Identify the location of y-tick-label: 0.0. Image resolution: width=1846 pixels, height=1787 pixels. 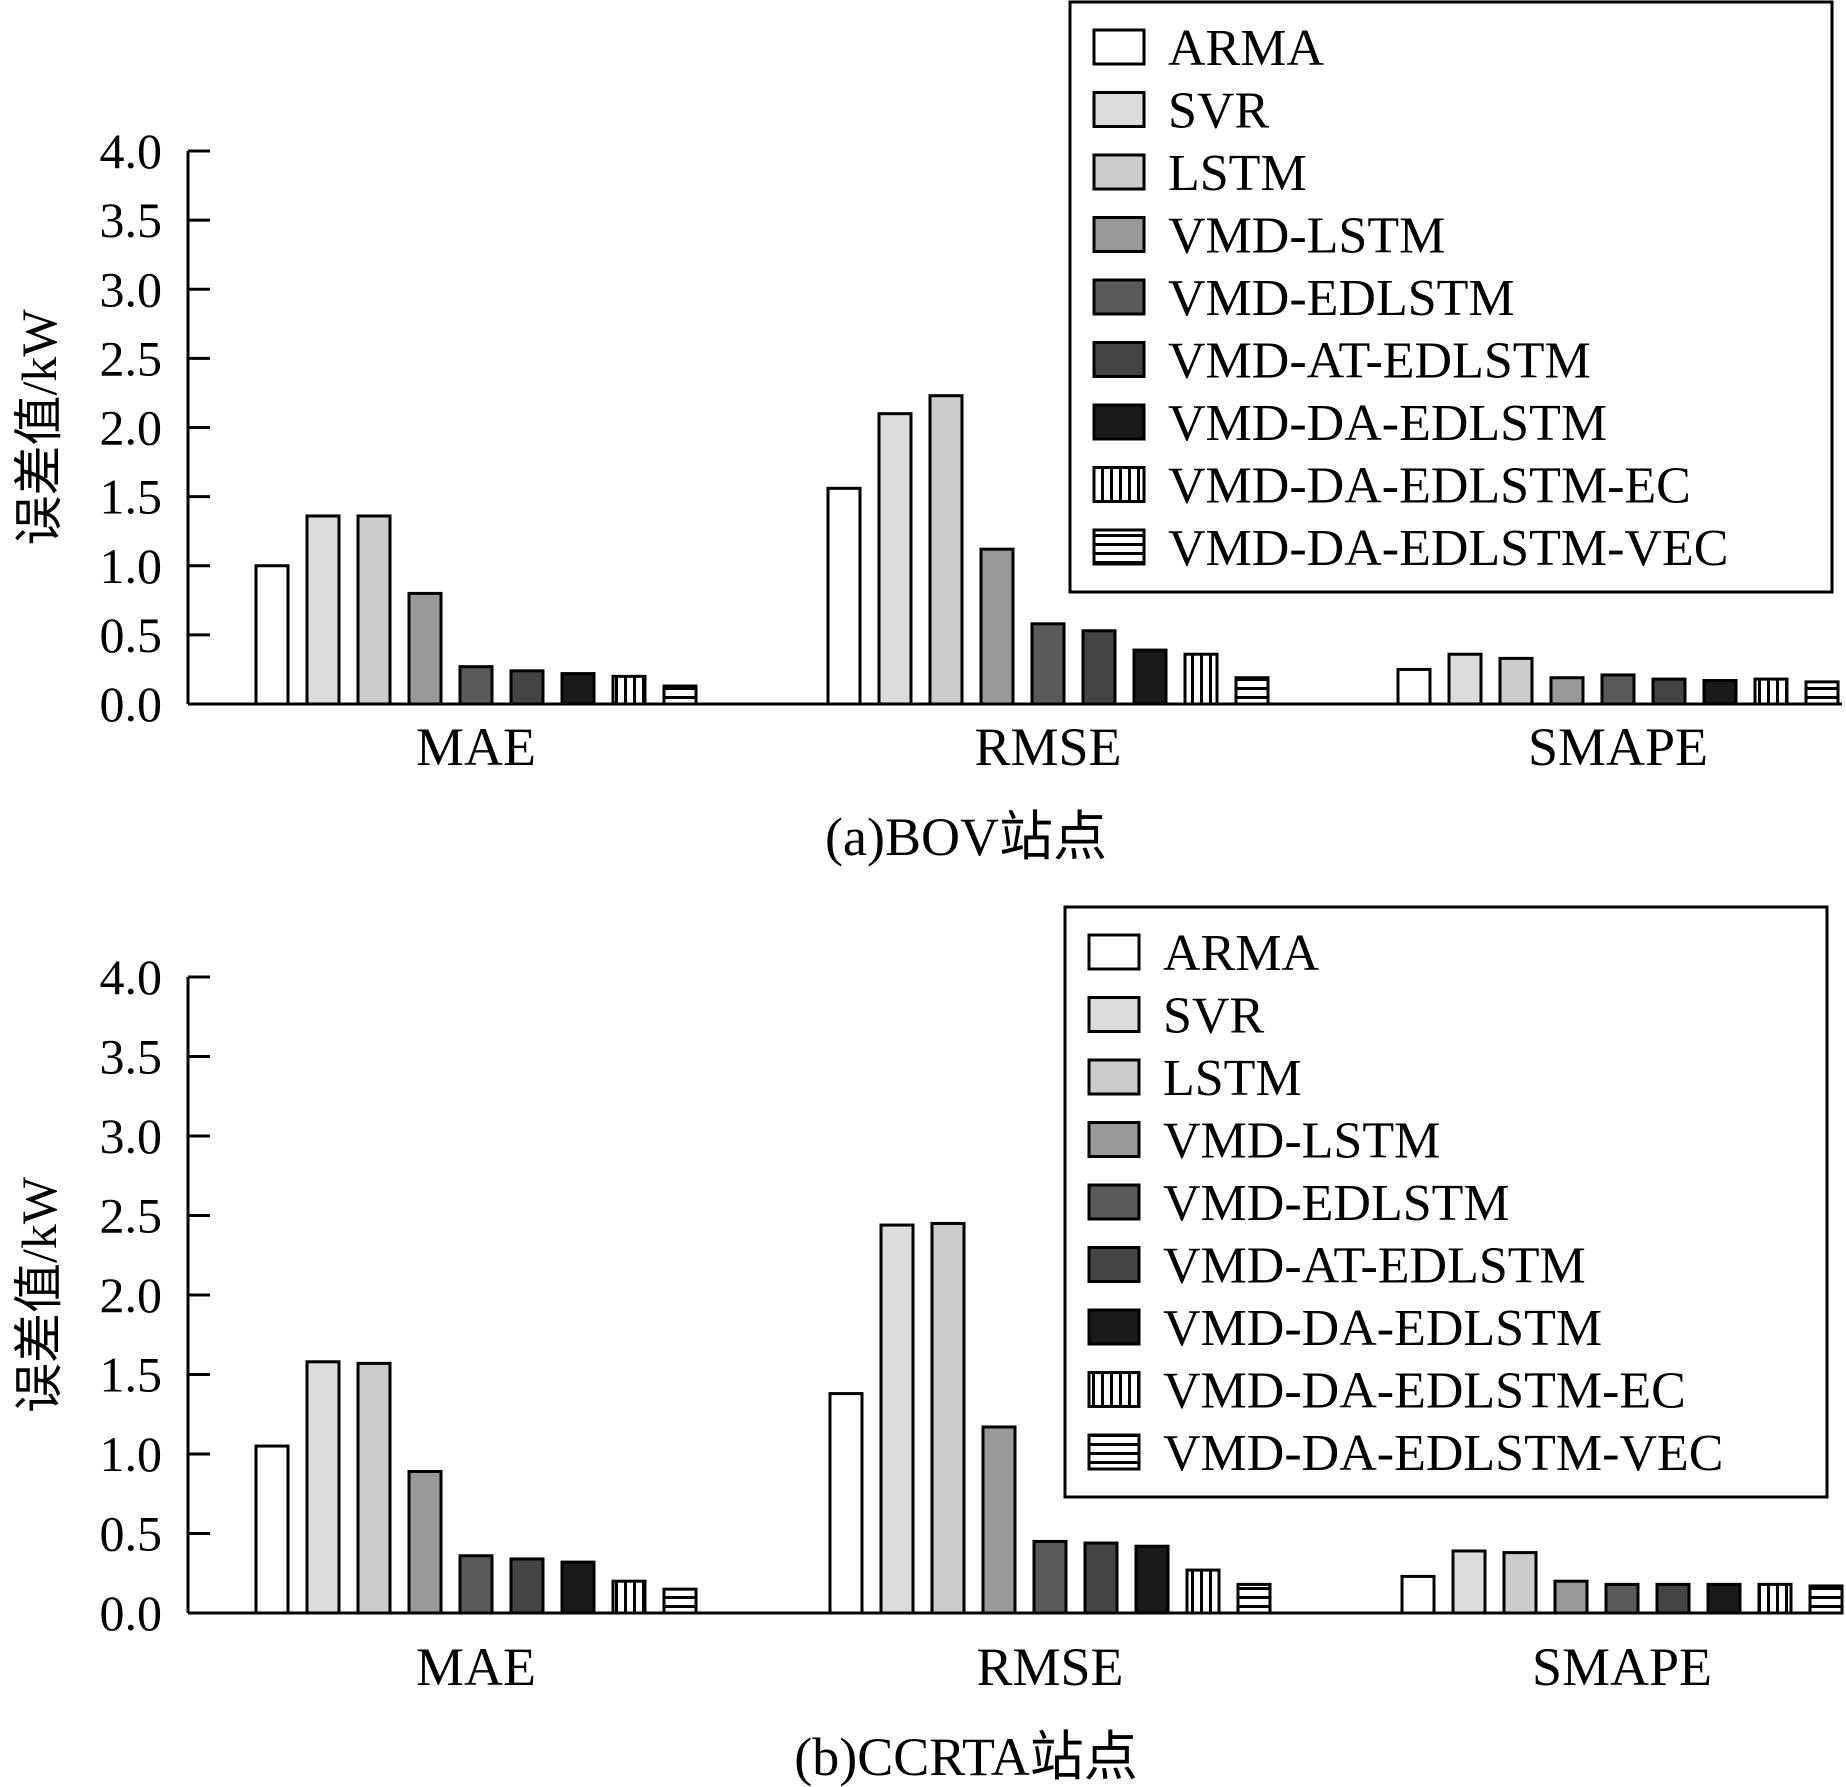
(131, 704).